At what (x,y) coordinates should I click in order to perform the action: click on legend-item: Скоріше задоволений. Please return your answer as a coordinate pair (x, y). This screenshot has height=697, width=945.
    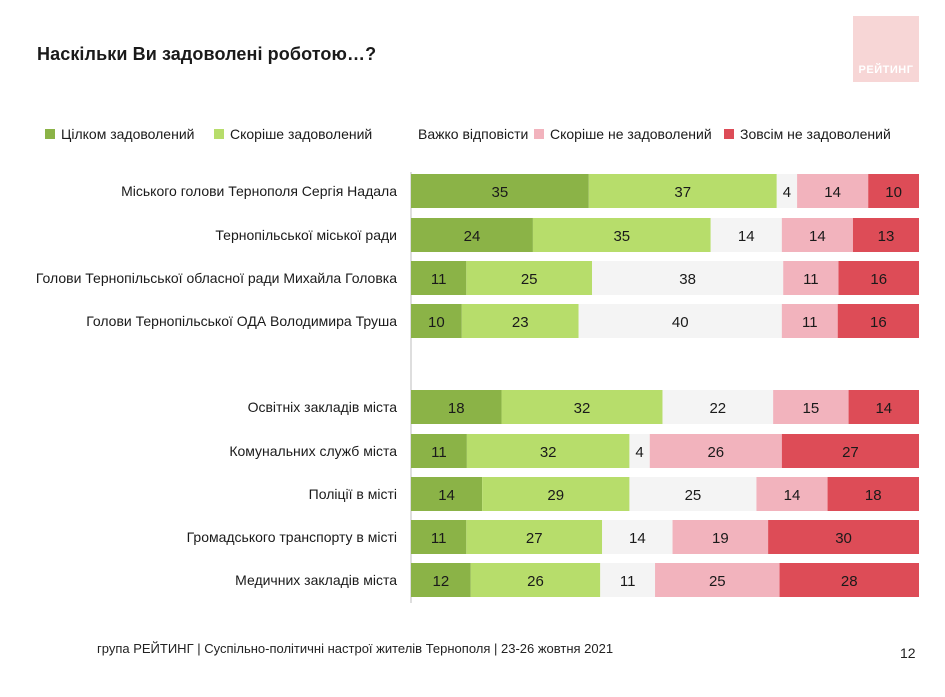
    Looking at the image, I should click on (293, 134).